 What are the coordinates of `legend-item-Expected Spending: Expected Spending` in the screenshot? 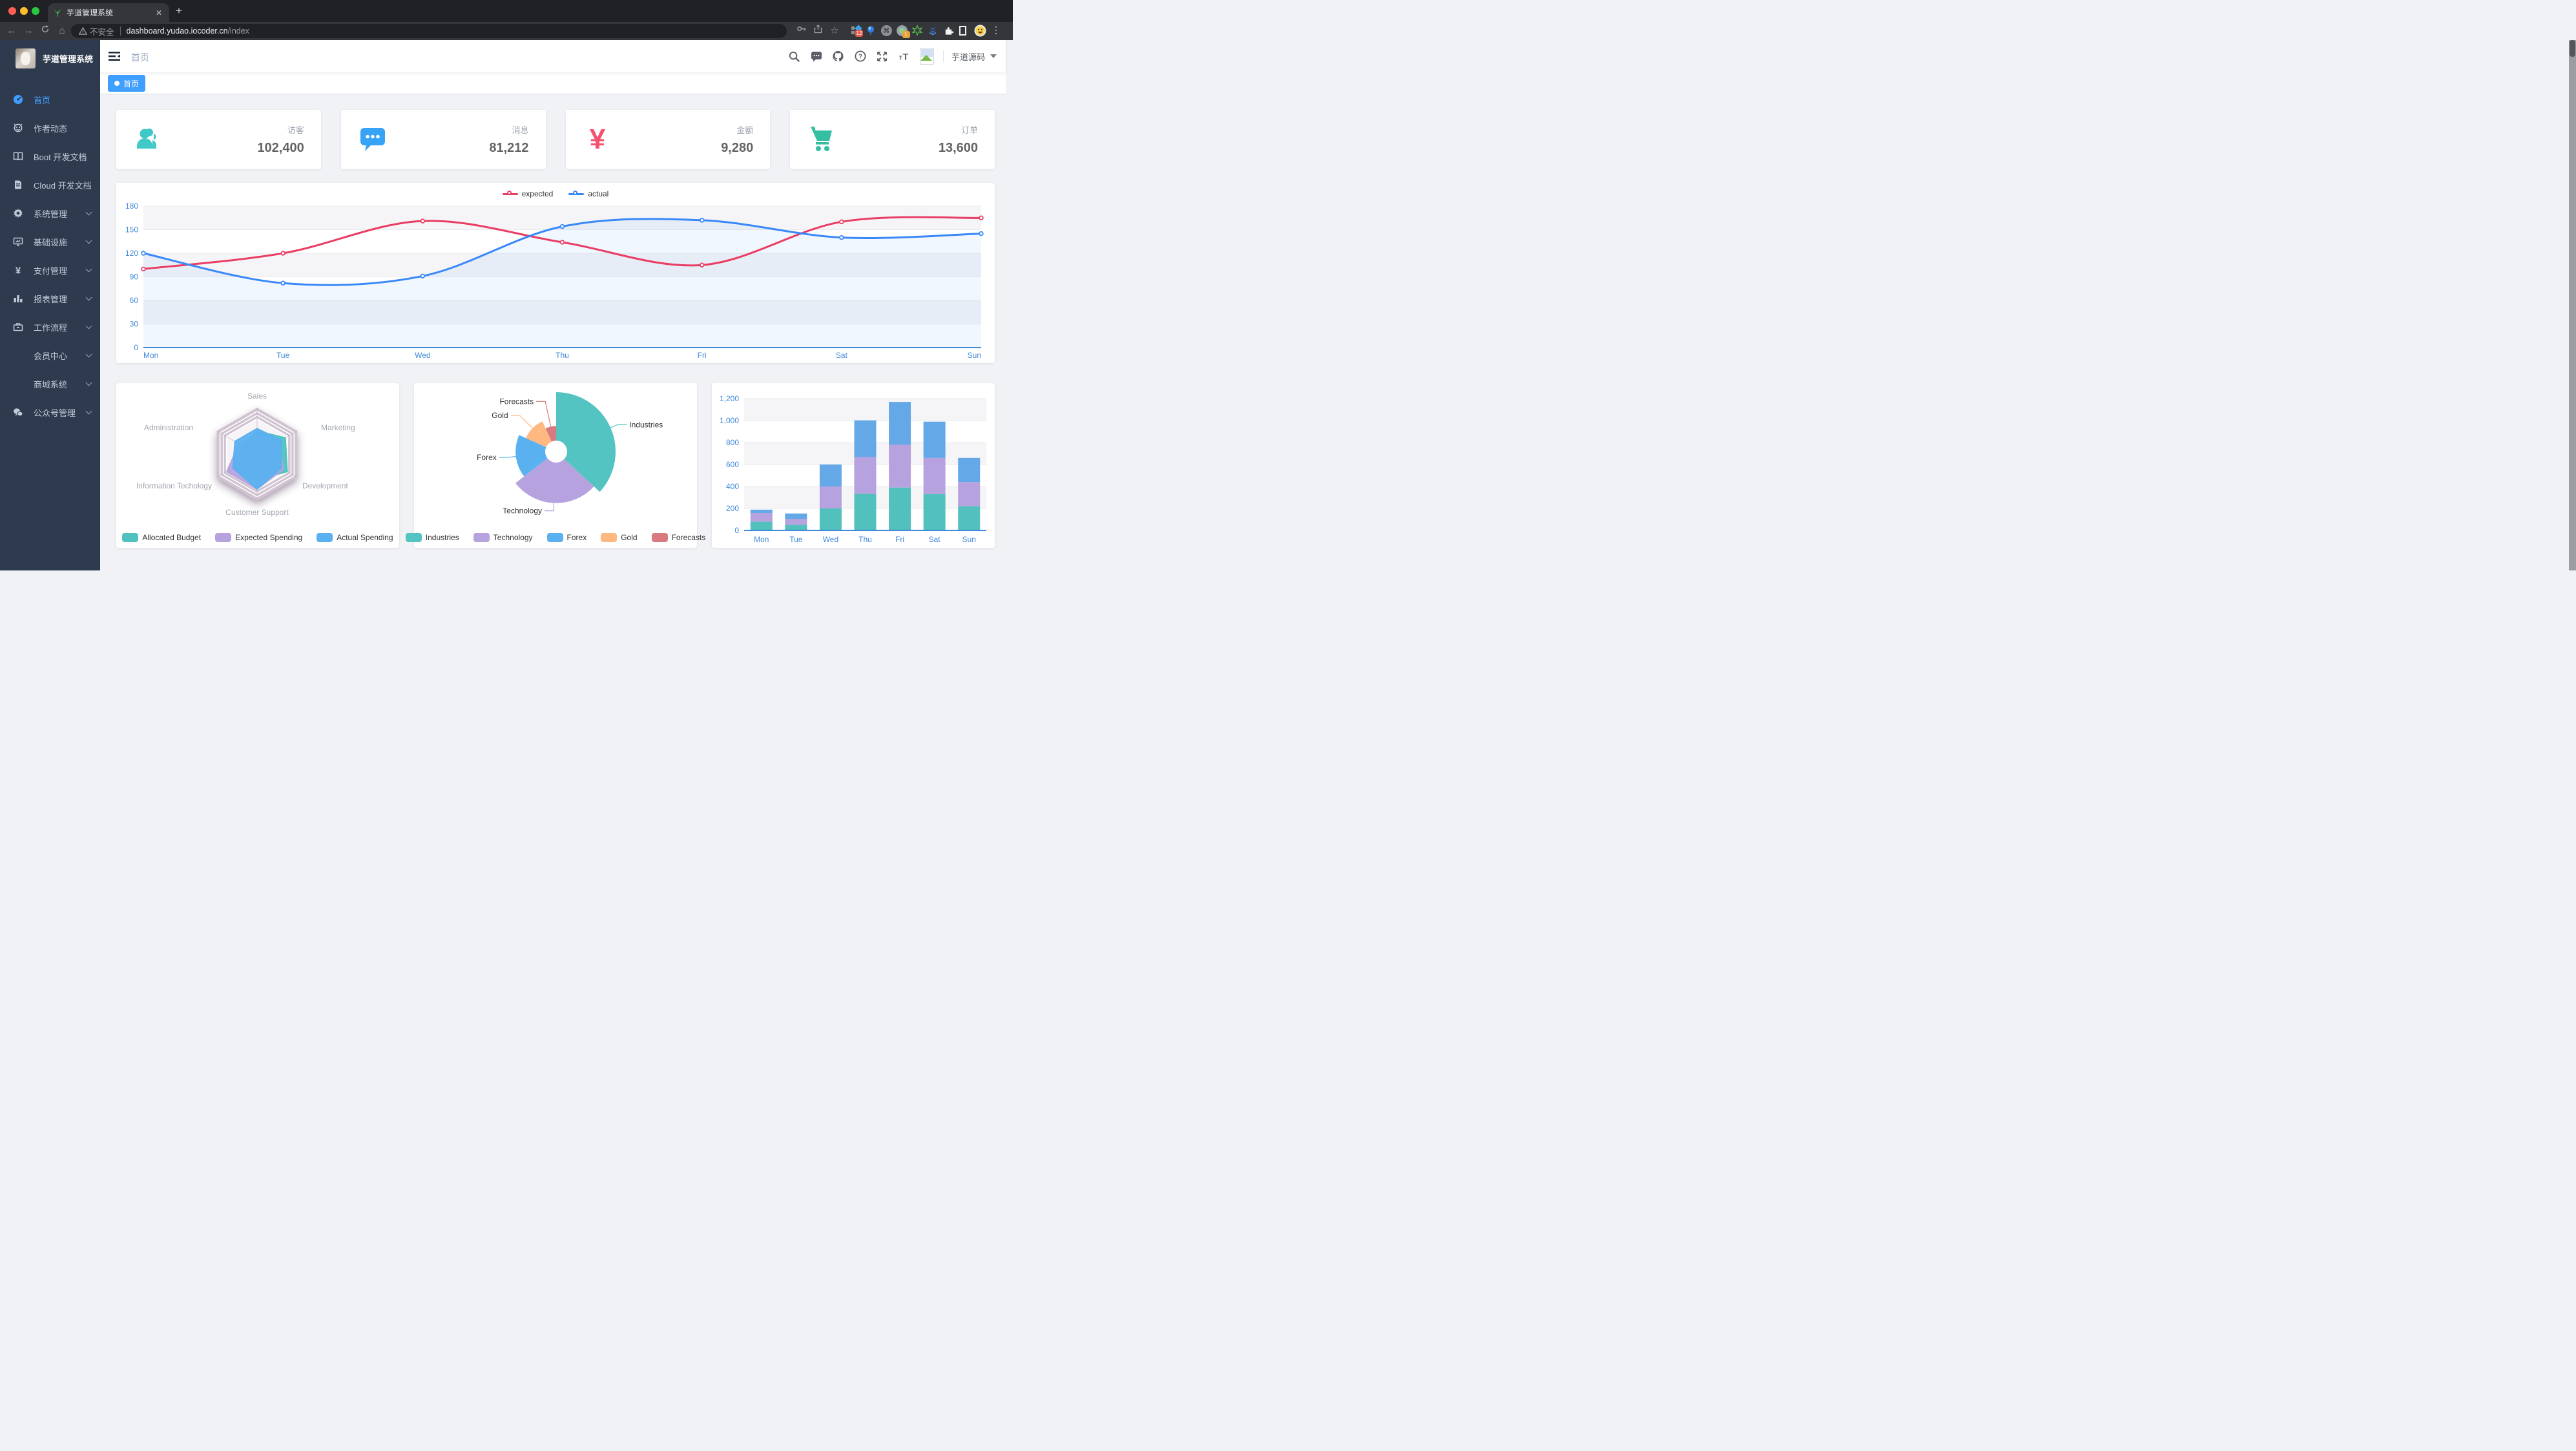 It's located at (258, 537).